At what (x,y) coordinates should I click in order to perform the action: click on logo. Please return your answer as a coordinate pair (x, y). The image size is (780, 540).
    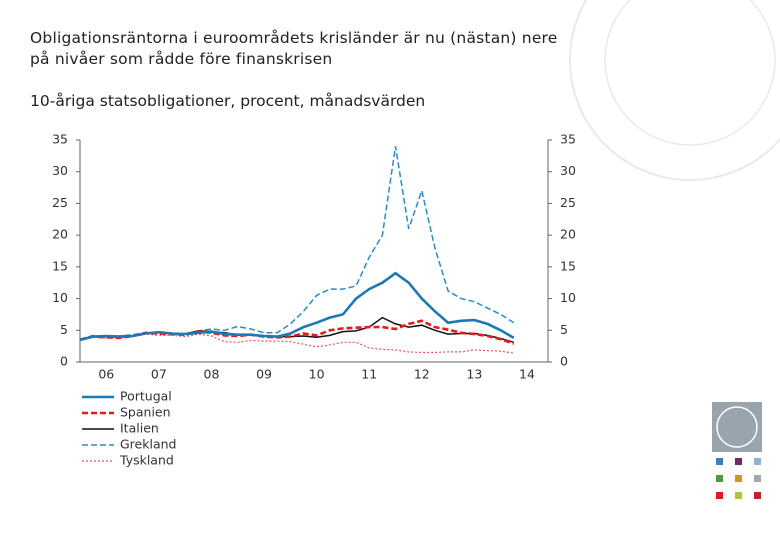
    Looking at the image, I should click on (737, 450).